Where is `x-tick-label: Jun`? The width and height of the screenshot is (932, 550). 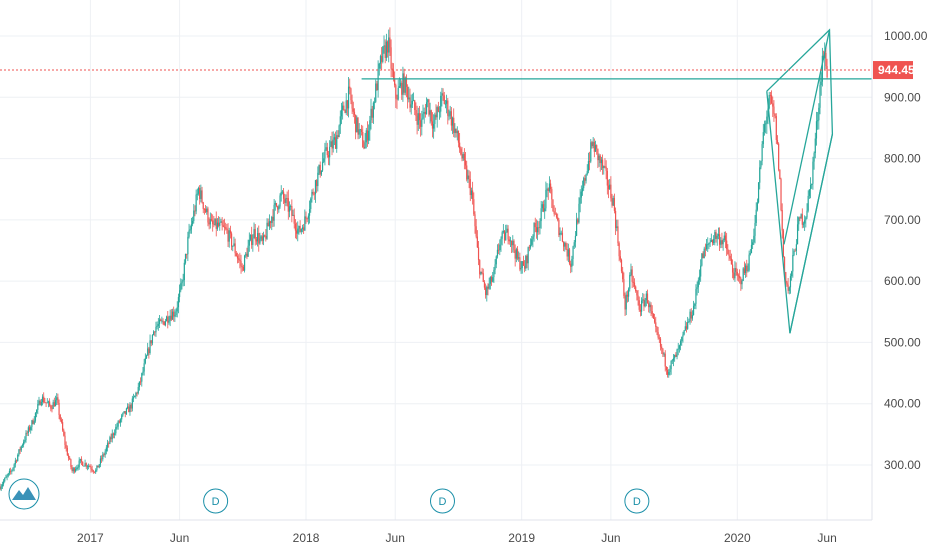 x-tick-label: Jun is located at coordinates (179, 538).